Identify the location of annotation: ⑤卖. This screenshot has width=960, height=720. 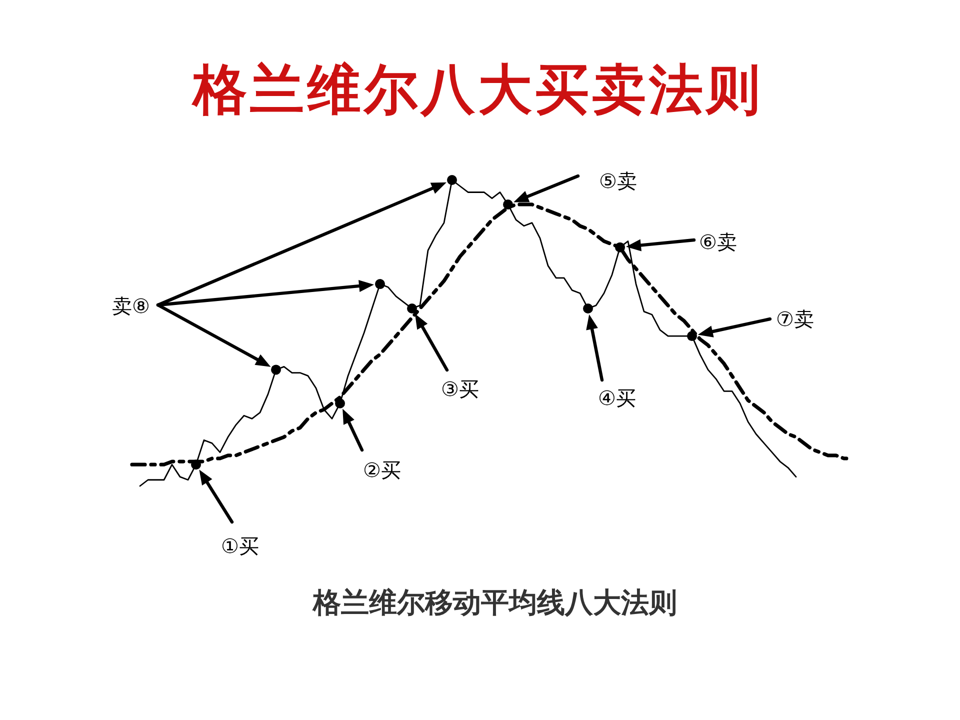
(618, 181).